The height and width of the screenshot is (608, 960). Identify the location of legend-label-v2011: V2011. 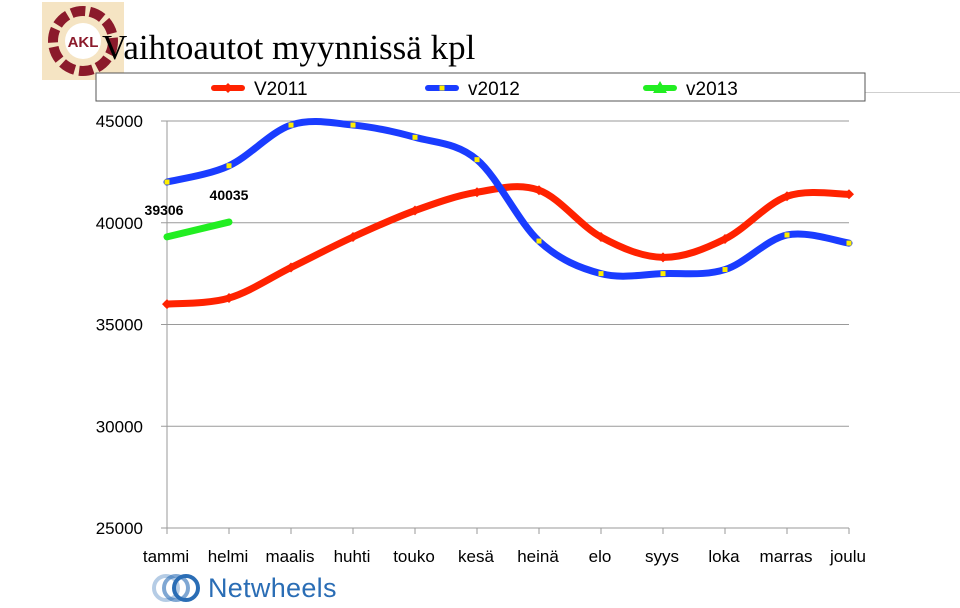
(281, 89).